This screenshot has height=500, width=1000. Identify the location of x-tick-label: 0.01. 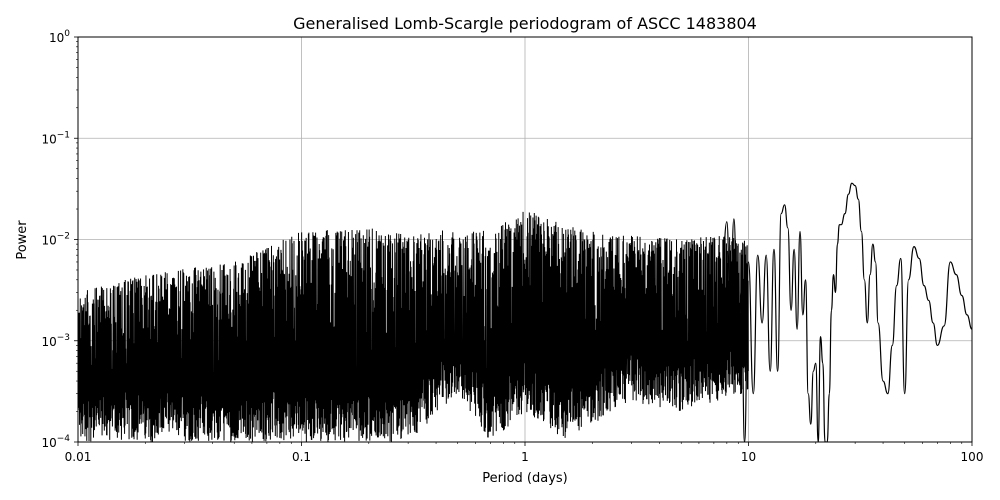
(78, 457).